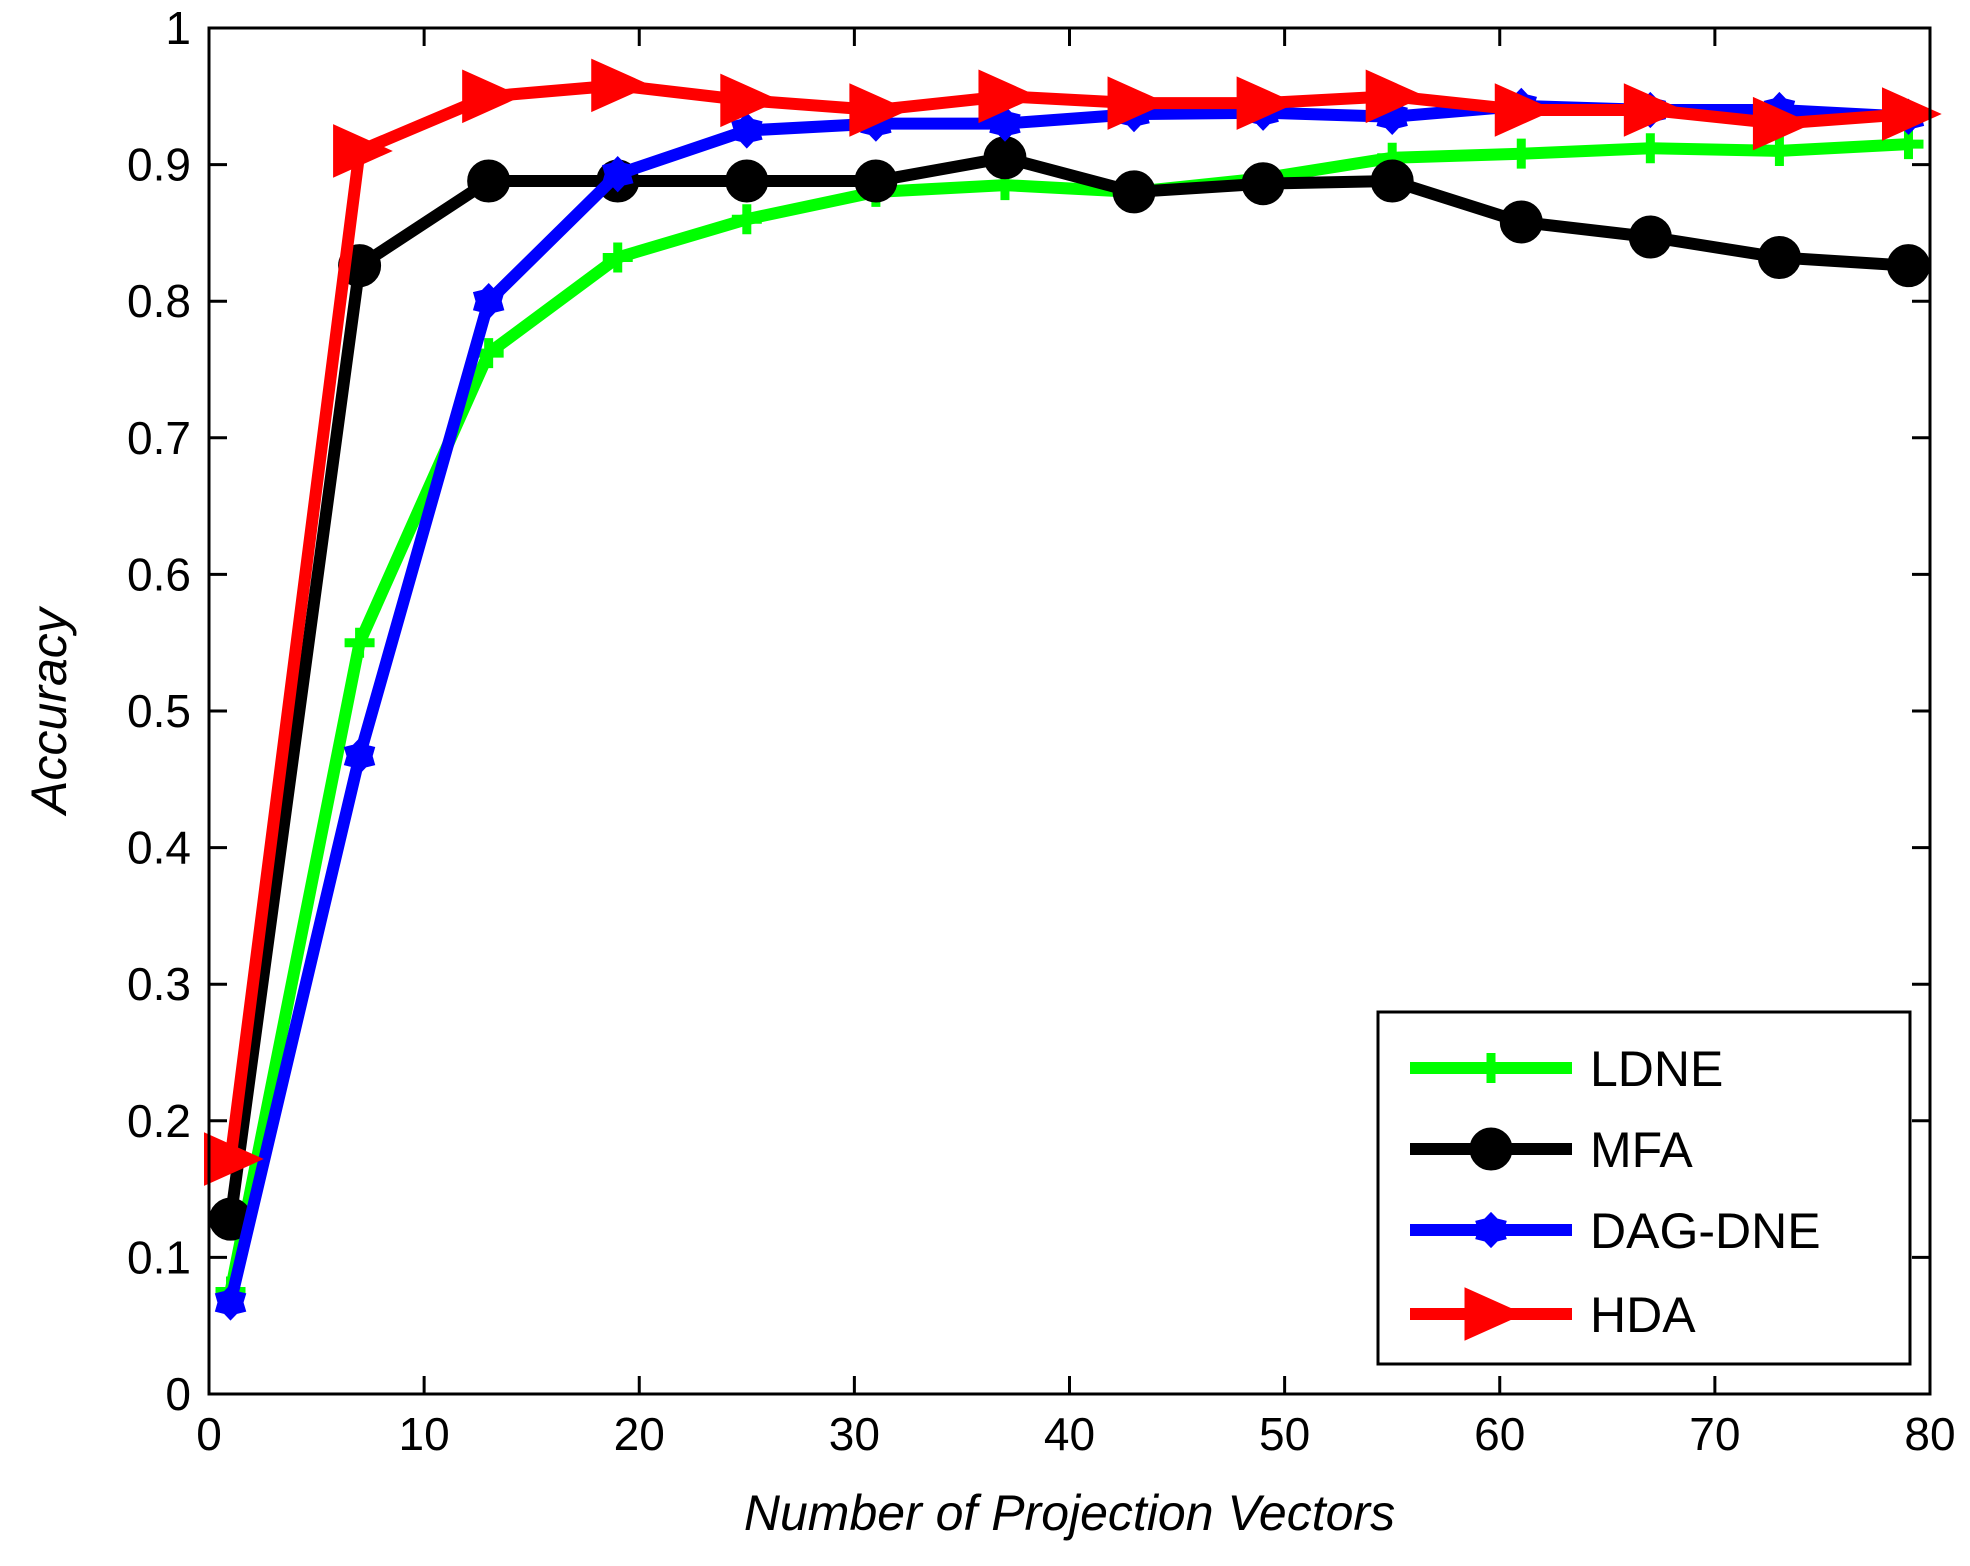 Image resolution: width=1970 pixels, height=1566 pixels. Describe the element at coordinates (854, 1434) in the screenshot. I see `x-tick-label: 30` at that location.